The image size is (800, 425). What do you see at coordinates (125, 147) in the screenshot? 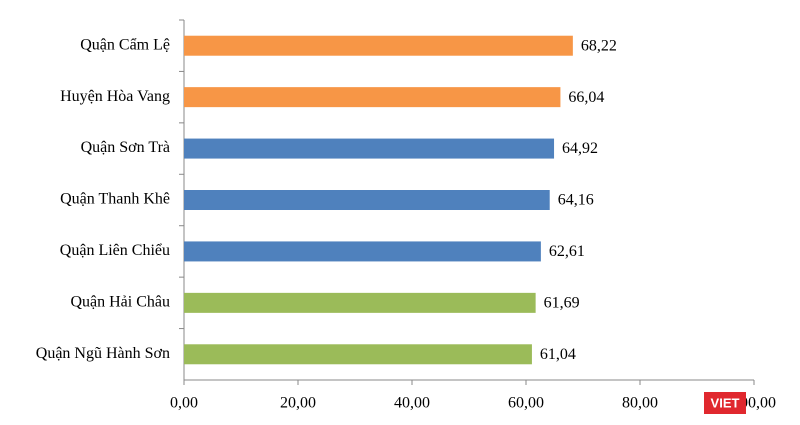
I see `y-tick-label: Quận Sơn Trà` at bounding box center [125, 147].